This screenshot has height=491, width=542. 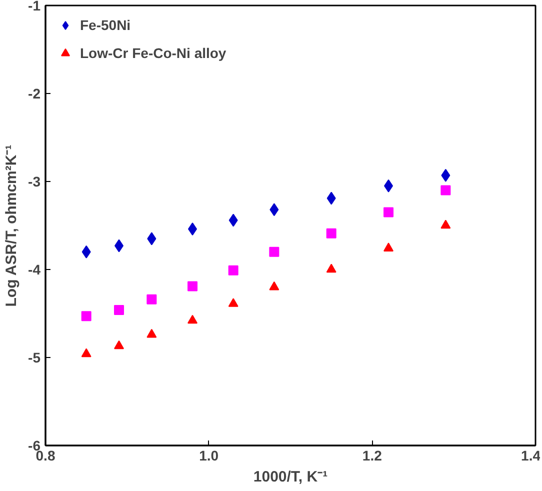 I want to click on legend-label: Low-Cr Fe-Co-Ni alloy, so click(x=153, y=53).